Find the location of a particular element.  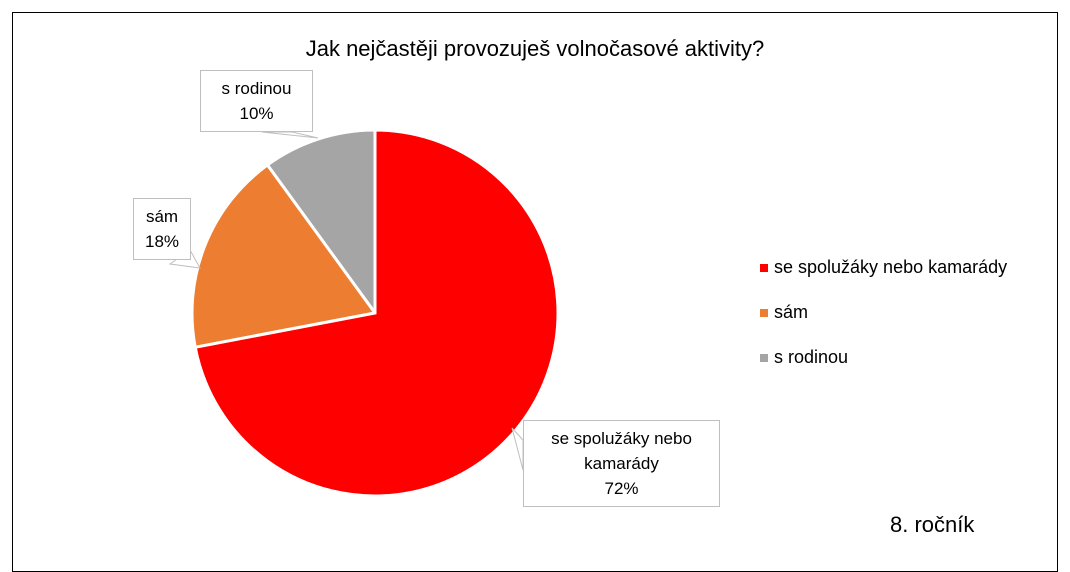

data-label-category: s rodinou is located at coordinates (256, 88).